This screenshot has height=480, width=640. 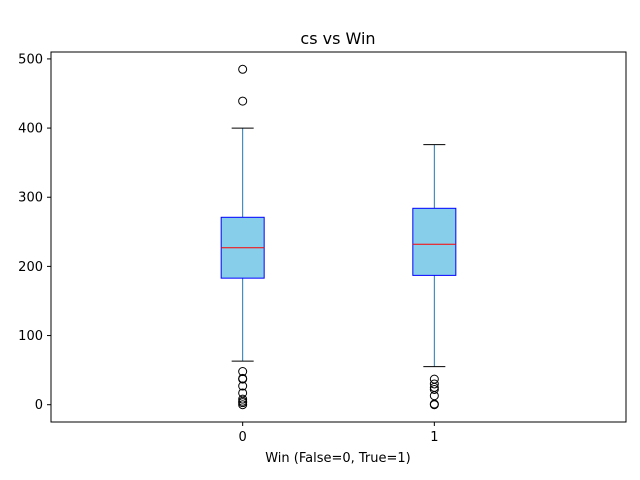 What do you see at coordinates (30, 198) in the screenshot?
I see `y-tick-label: 300` at bounding box center [30, 198].